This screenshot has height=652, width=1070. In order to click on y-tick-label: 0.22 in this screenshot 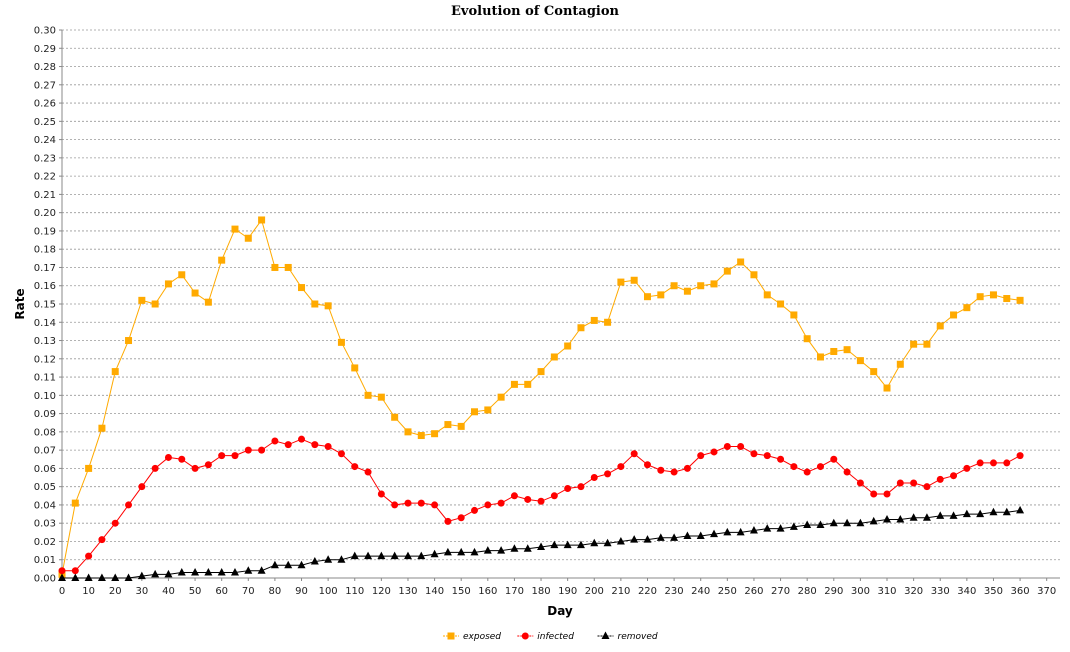, I will do `click(45, 177)`.